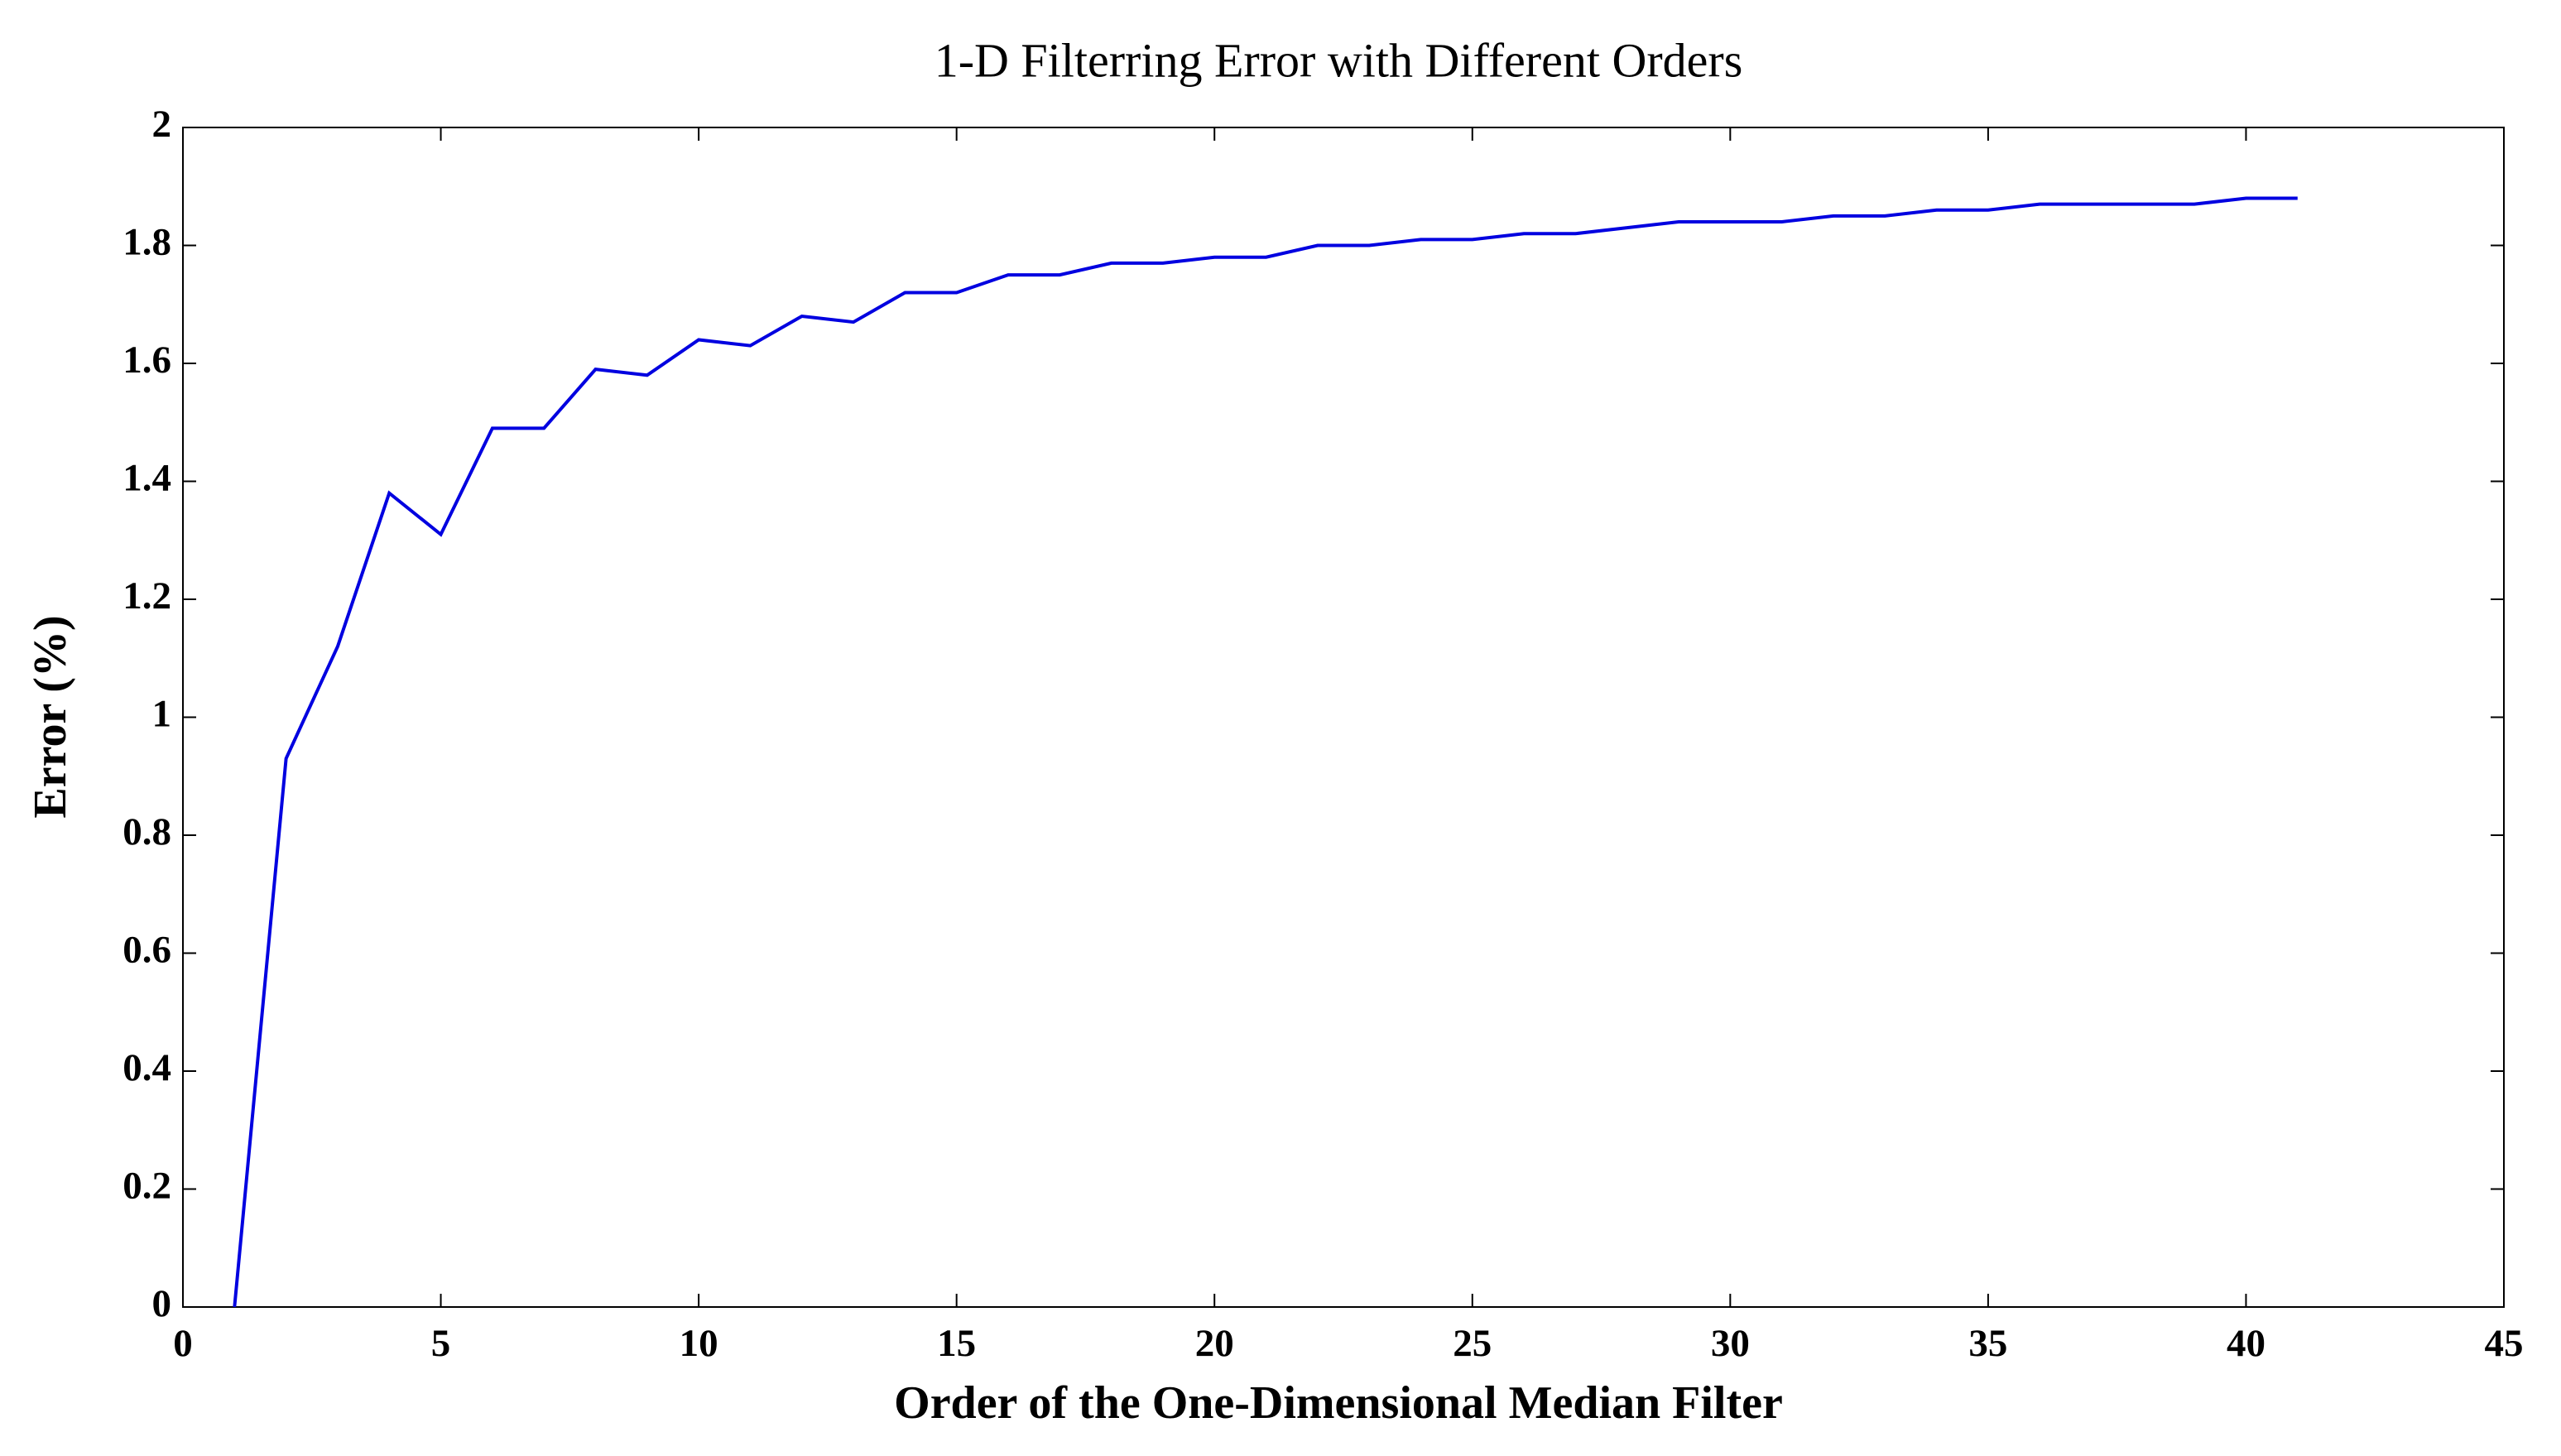  I want to click on y-tick-label: 1.4, so click(147, 477).